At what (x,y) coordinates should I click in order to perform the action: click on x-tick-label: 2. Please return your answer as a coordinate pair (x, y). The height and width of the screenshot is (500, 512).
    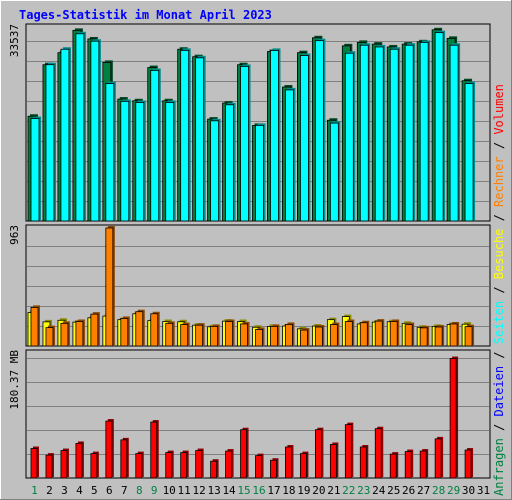
    Looking at the image, I should click on (49, 490).